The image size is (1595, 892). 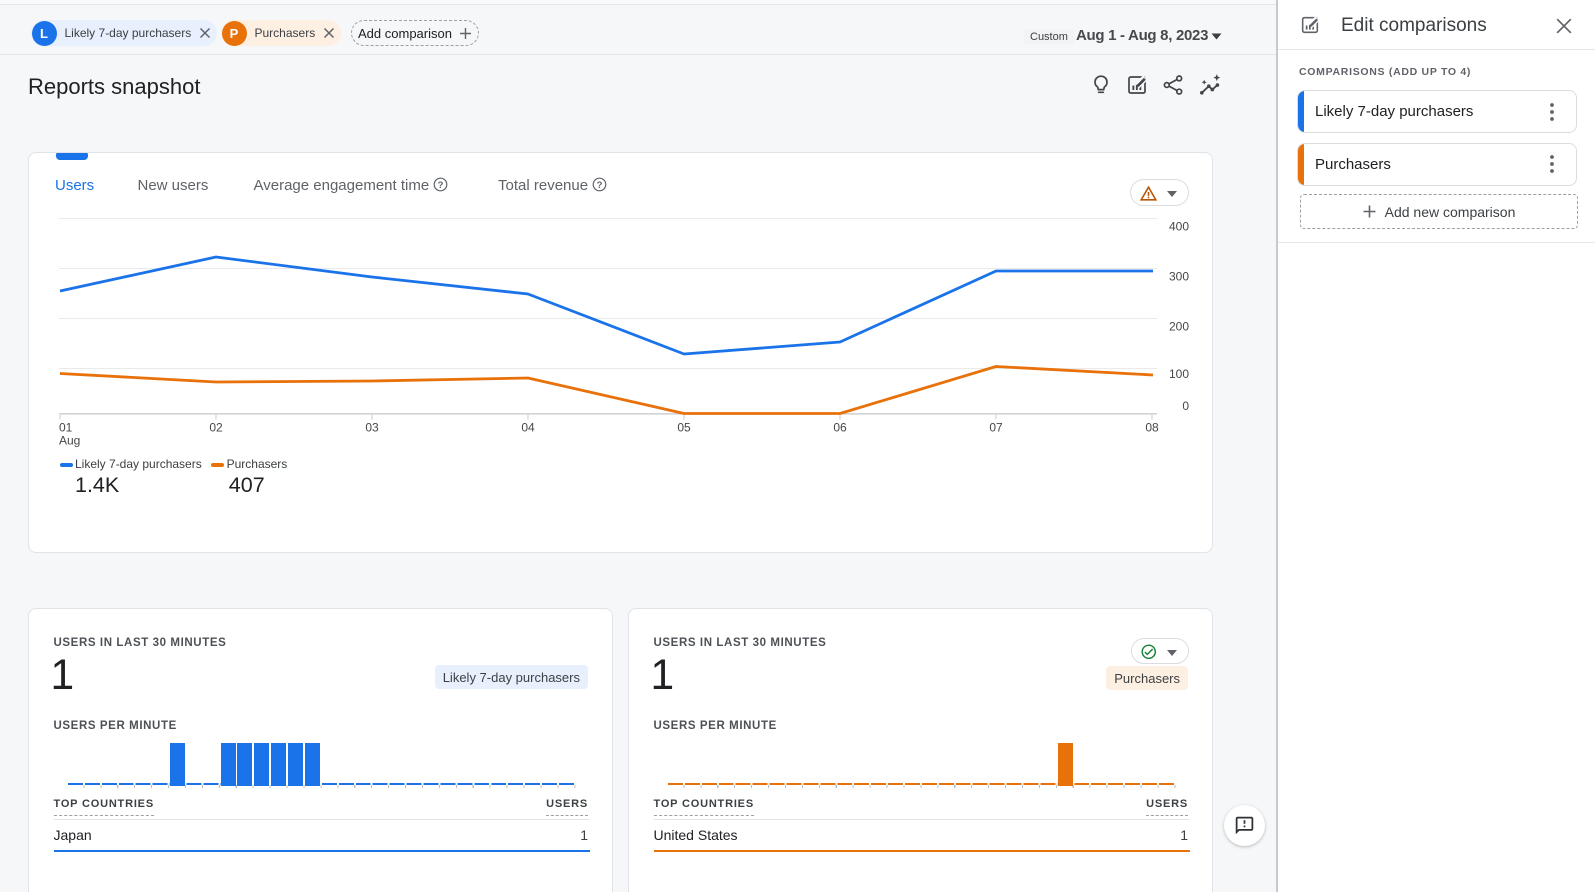 I want to click on svg-text: 07, so click(x=996, y=428).